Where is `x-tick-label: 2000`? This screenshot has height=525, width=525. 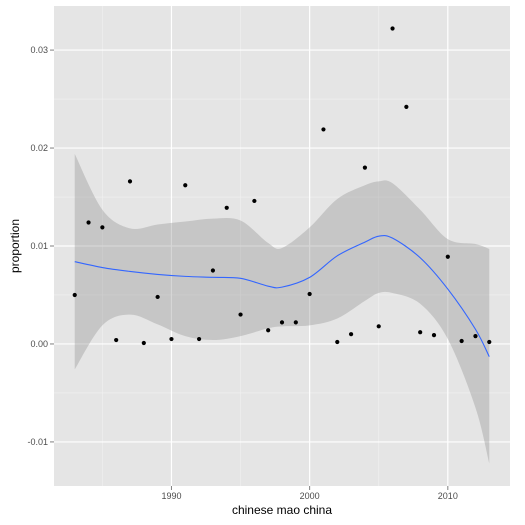
x-tick-label: 2000 is located at coordinates (310, 496).